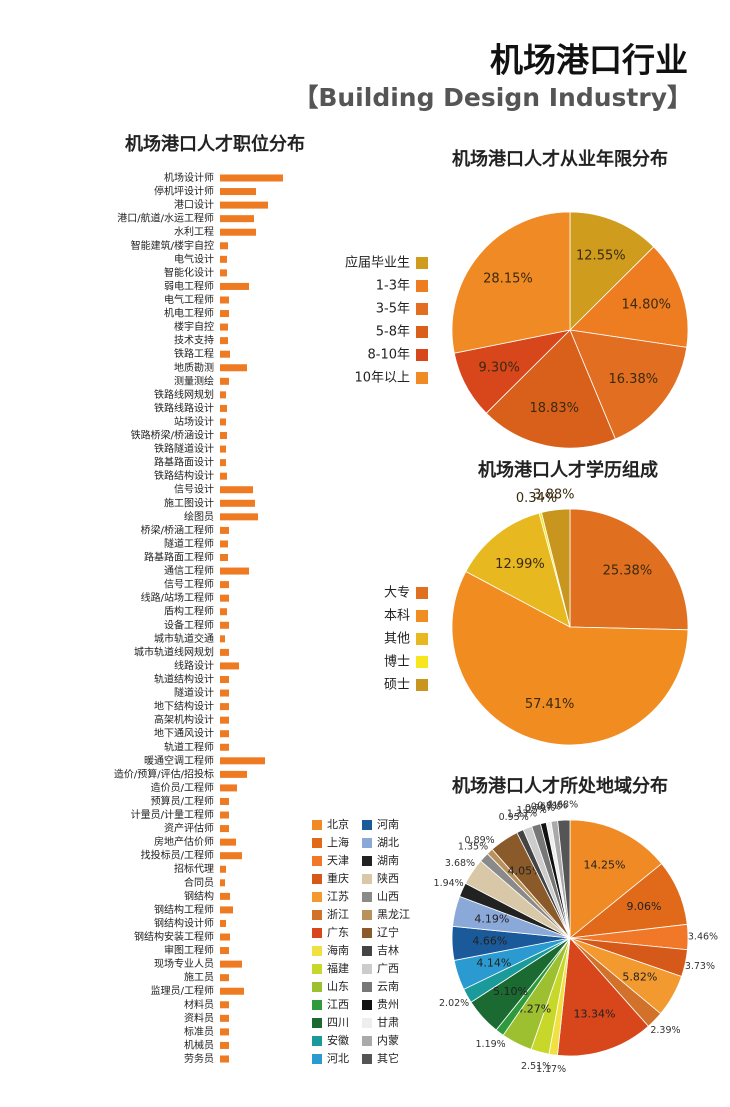  I want to click on data-label: 4.66%, so click(489, 941).